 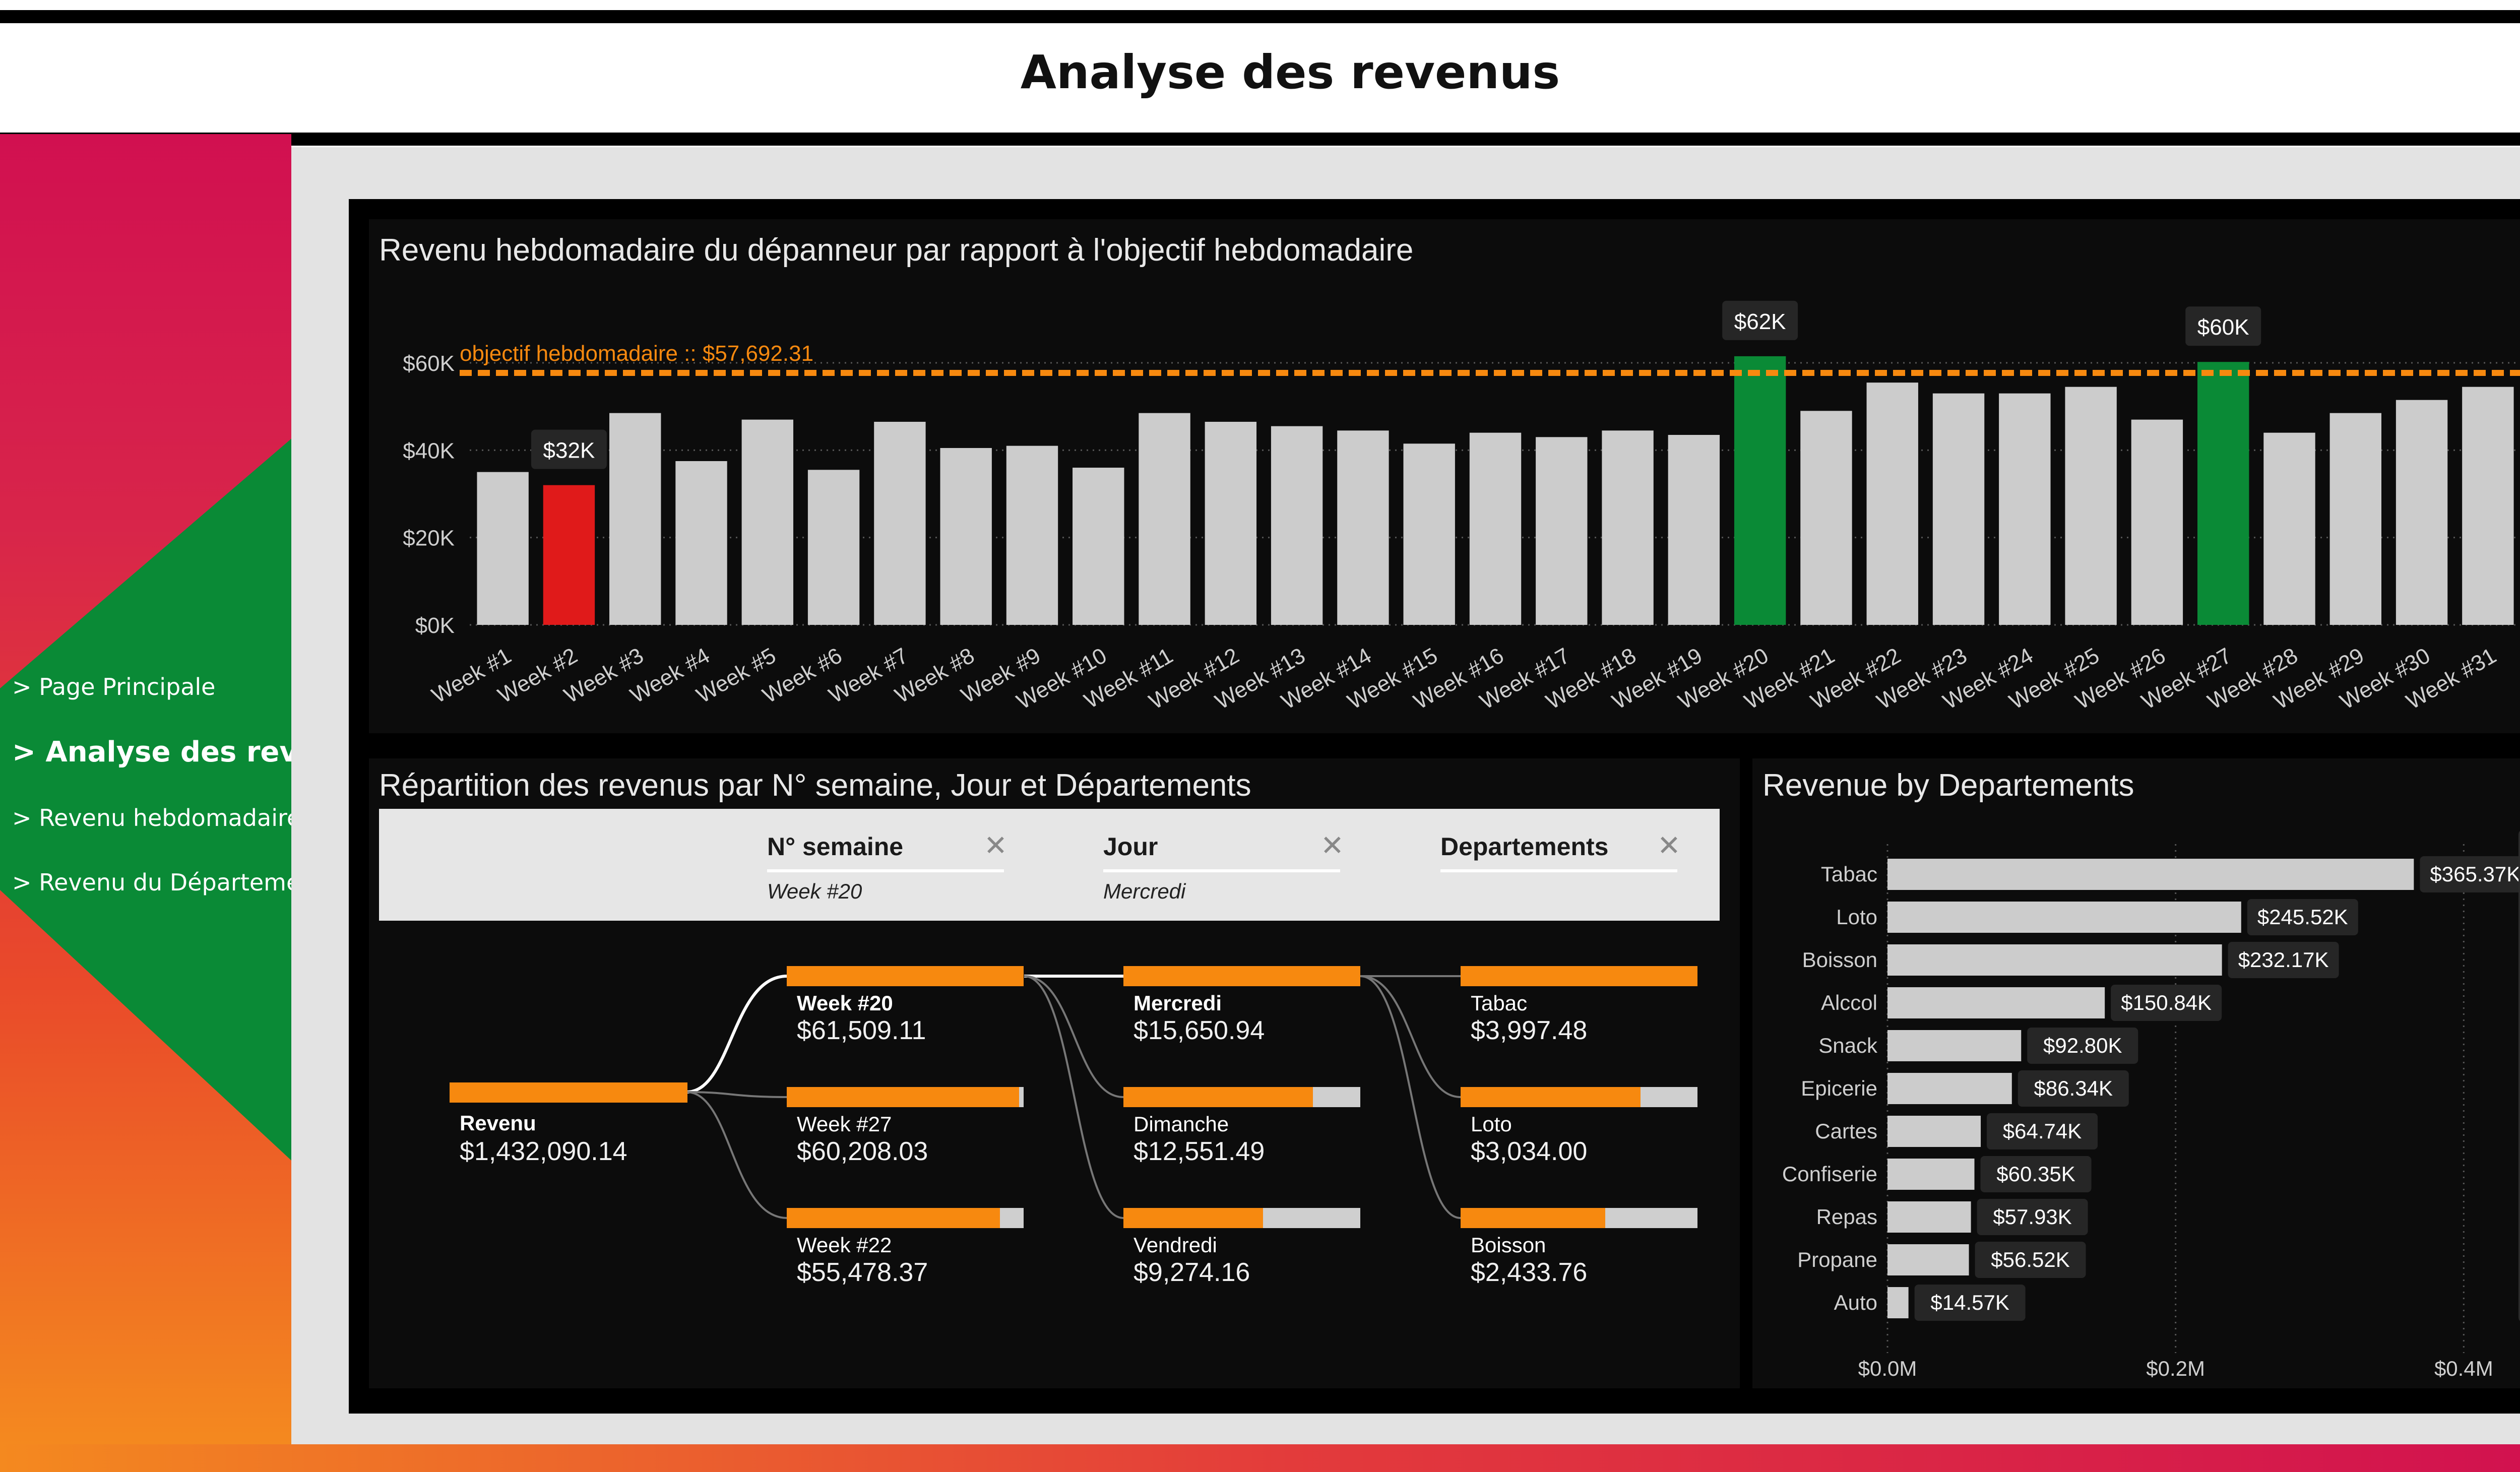 What do you see at coordinates (905, 1218) in the screenshot?
I see `node-week-22-bar` at bounding box center [905, 1218].